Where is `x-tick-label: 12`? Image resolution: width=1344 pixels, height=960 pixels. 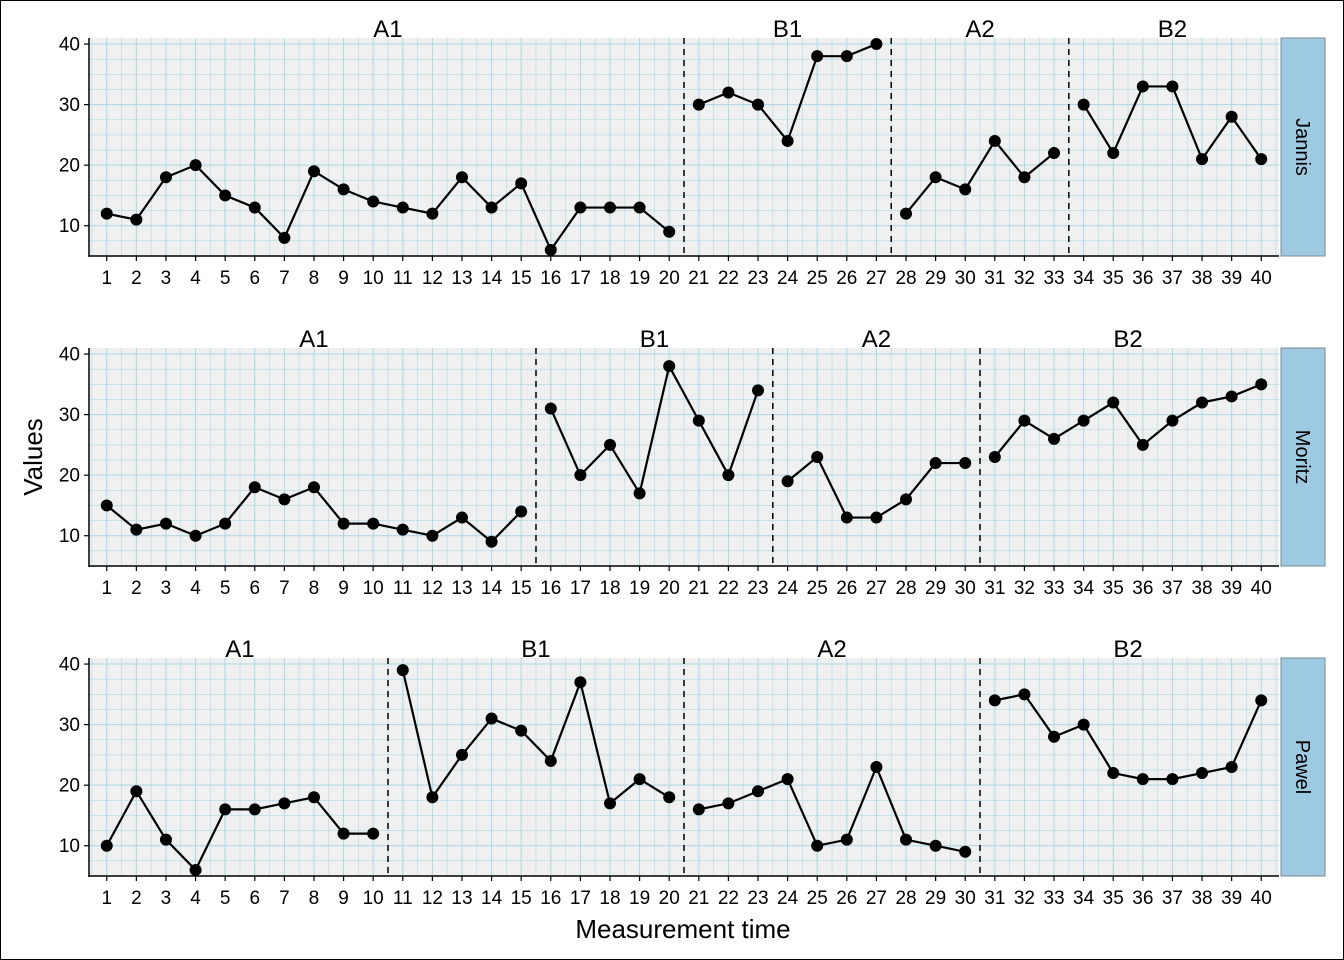 x-tick-label: 12 is located at coordinates (432, 898).